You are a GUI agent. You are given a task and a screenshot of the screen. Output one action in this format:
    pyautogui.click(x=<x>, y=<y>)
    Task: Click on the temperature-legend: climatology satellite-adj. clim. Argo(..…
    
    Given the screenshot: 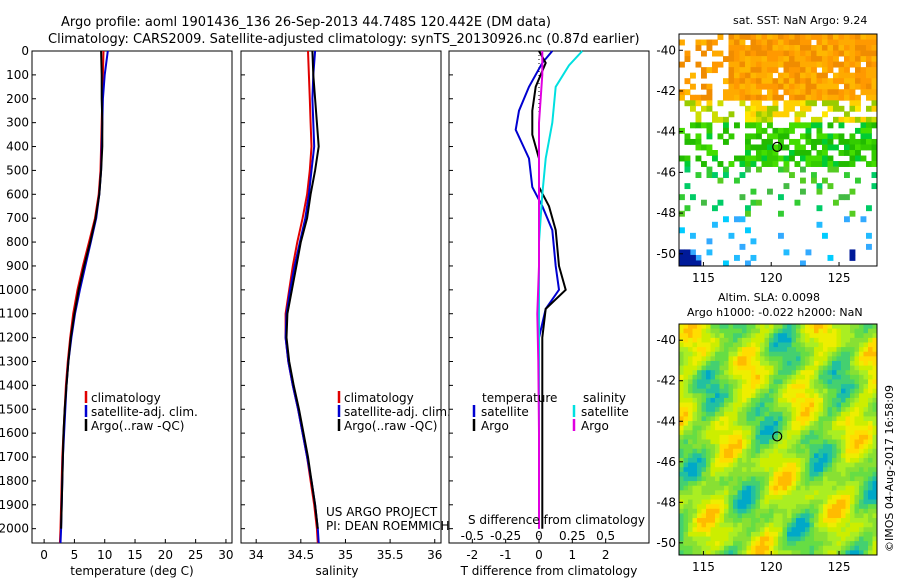 What is the action you would take?
    pyautogui.click(x=141, y=412)
    